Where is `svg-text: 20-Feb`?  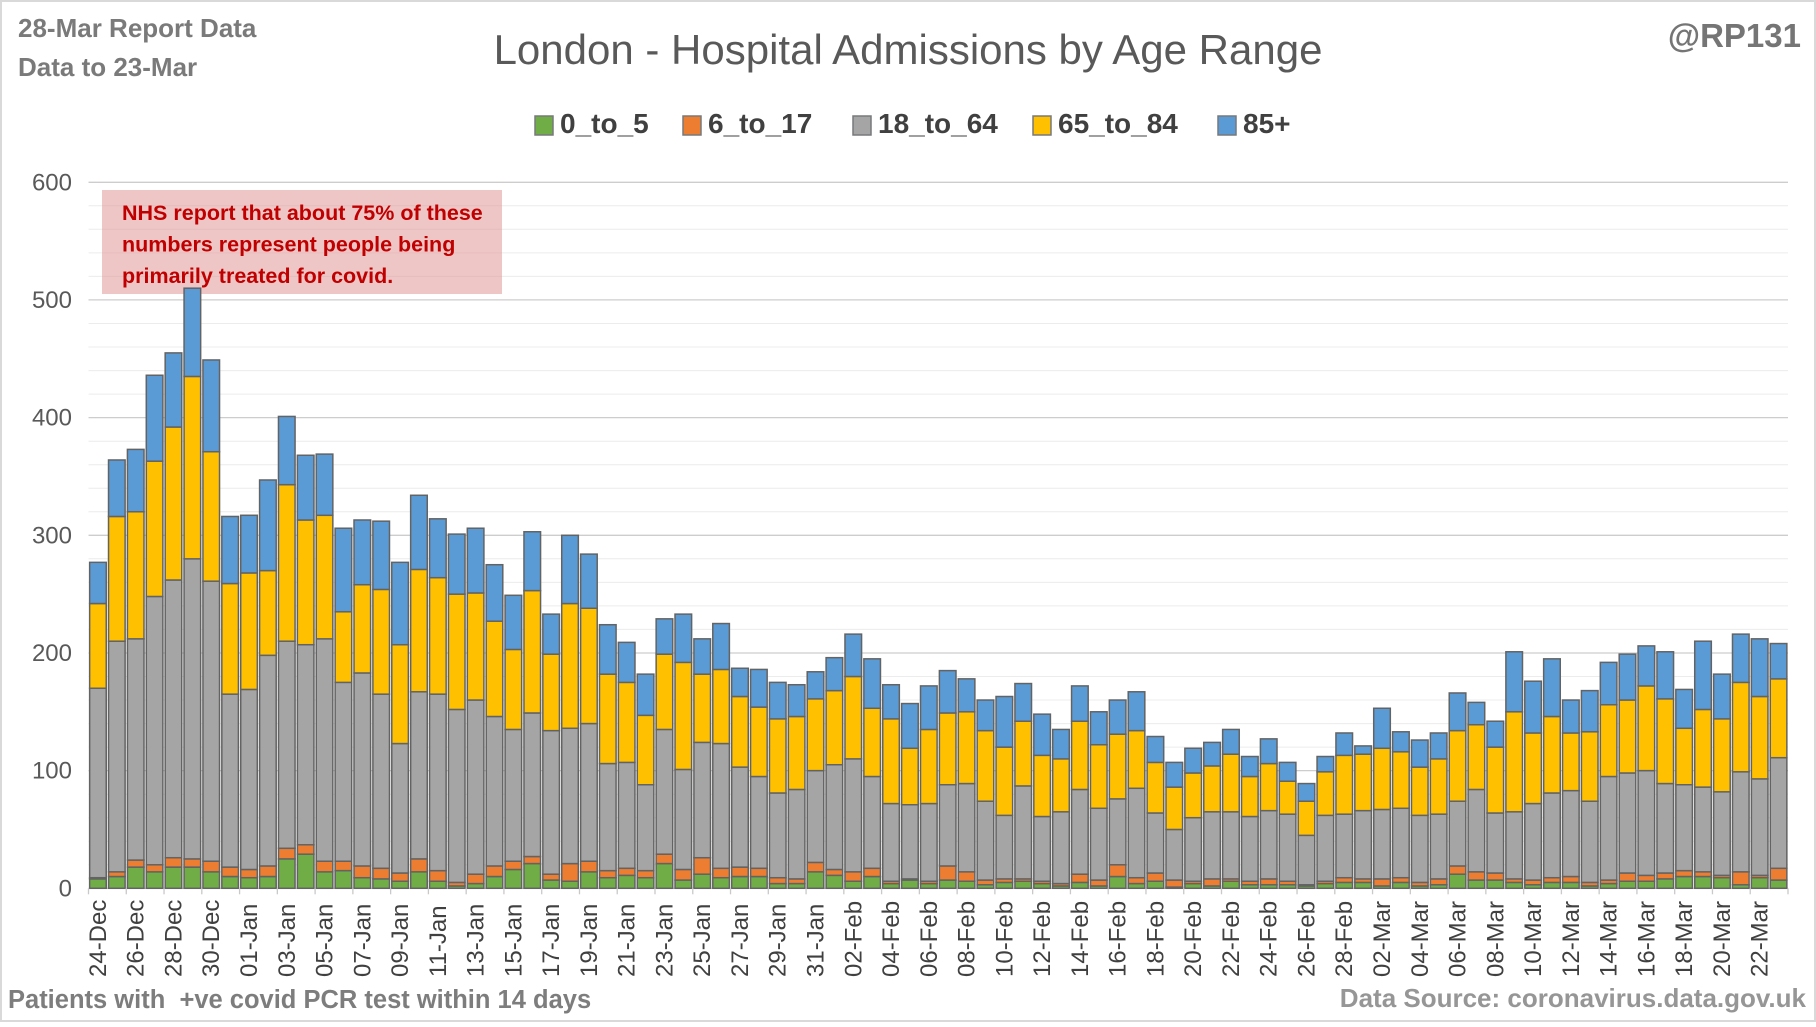 svg-text: 20-Feb is located at coordinates (1193, 939).